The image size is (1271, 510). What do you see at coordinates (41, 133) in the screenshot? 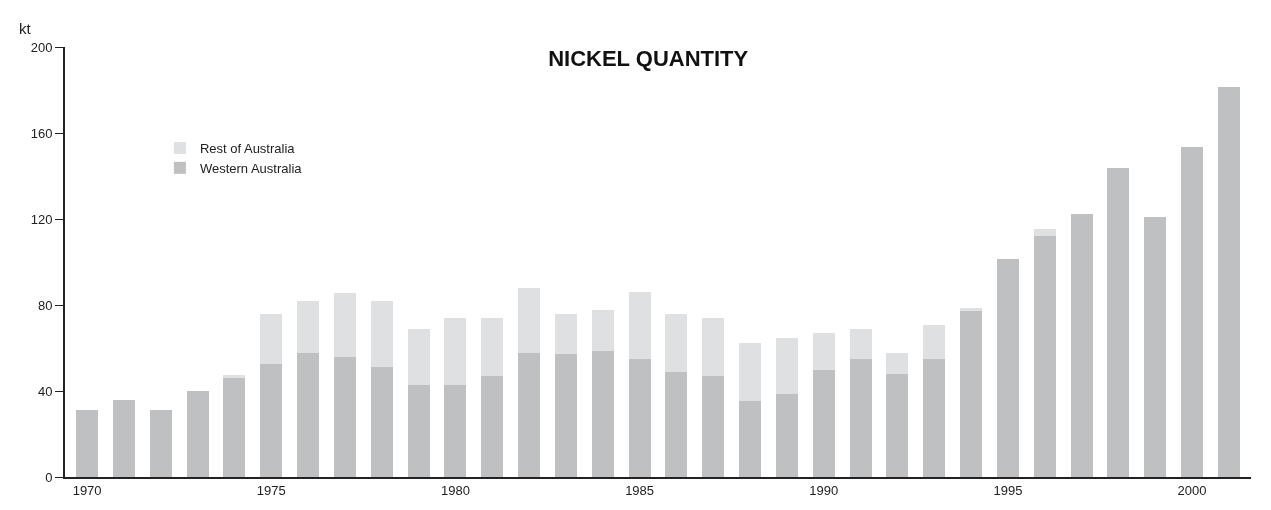
I see `y-tick-label: 160` at bounding box center [41, 133].